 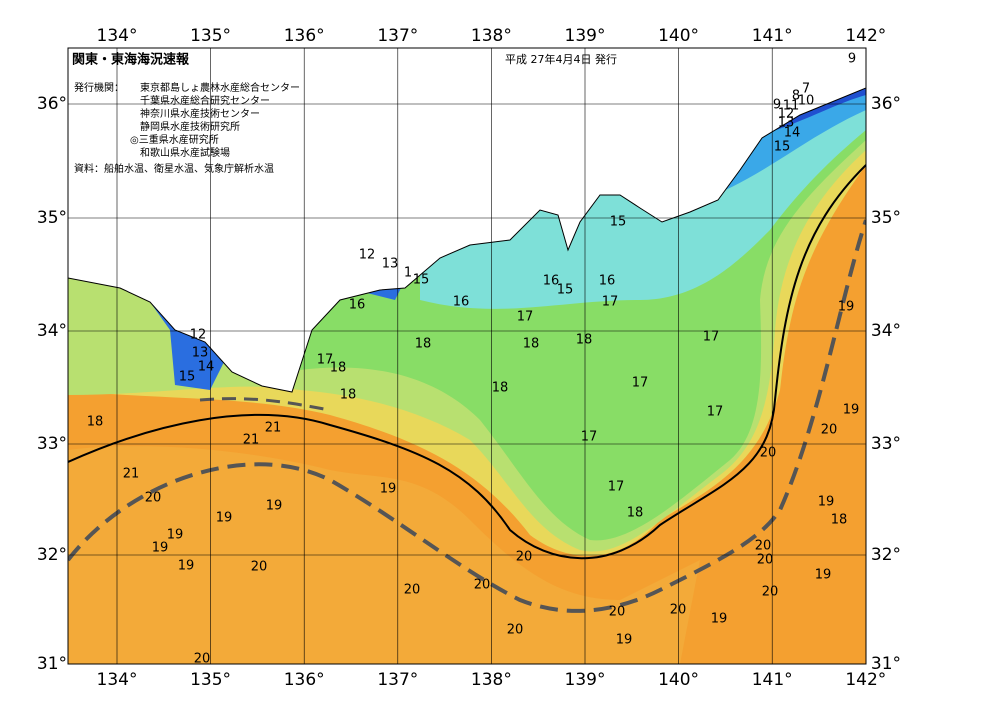 What do you see at coordinates (886, 555) in the screenshot?
I see `lat-label-right: 32°` at bounding box center [886, 555].